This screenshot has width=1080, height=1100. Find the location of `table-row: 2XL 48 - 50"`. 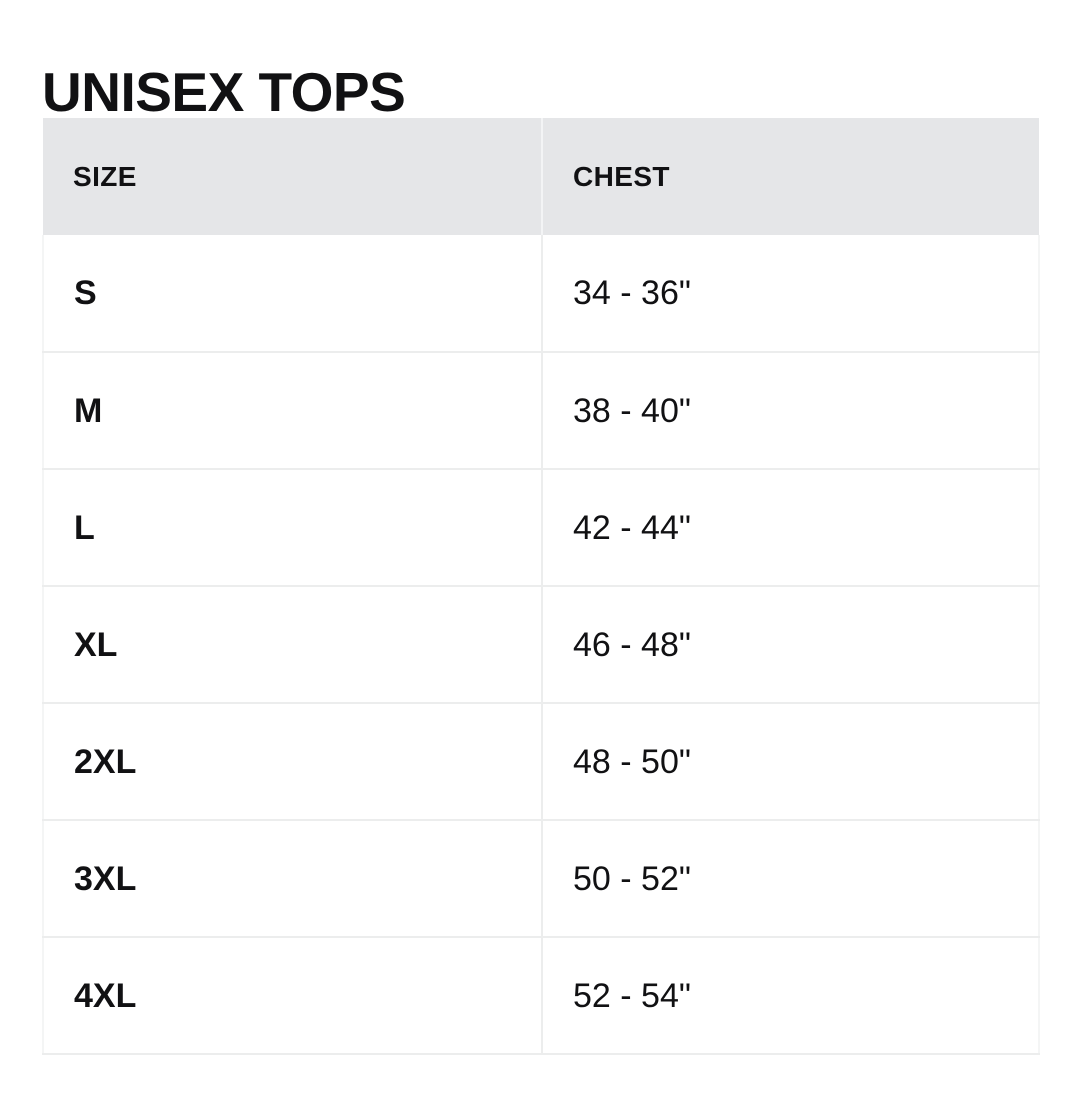

table-row: 2XL 48 - 50" is located at coordinates (541, 762).